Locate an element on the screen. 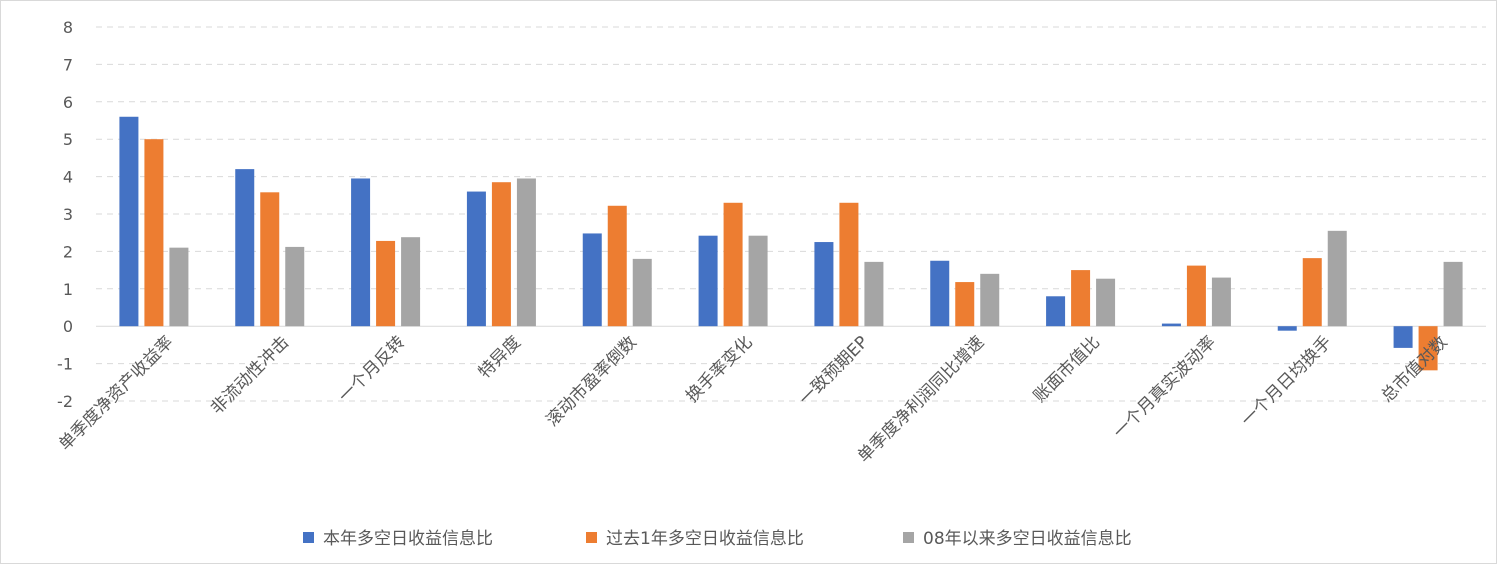  y-axis-ticks: -2 -1 0 1 2 3 4 5 6 7 8 is located at coordinates (65, 214).